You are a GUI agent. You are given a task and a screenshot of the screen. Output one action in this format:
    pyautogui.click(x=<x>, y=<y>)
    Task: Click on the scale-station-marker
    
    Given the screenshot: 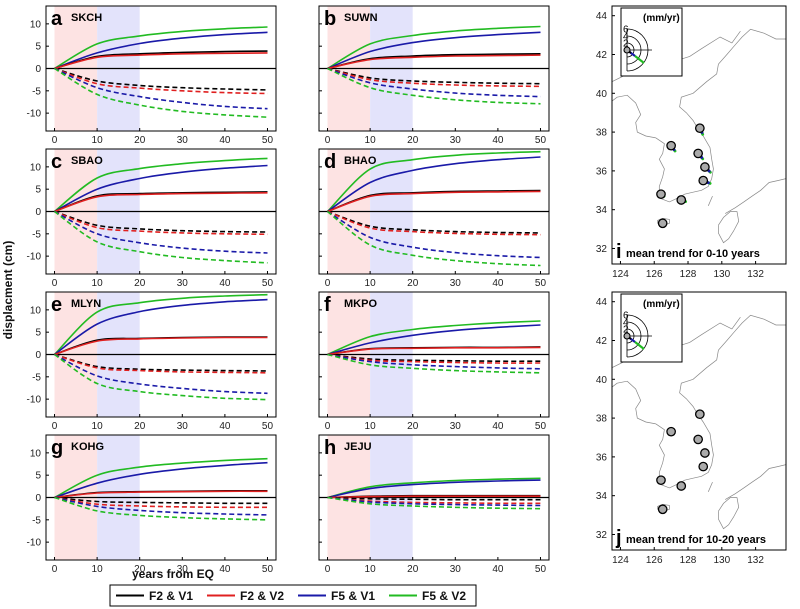 What is the action you would take?
    pyautogui.click(x=627, y=336)
    